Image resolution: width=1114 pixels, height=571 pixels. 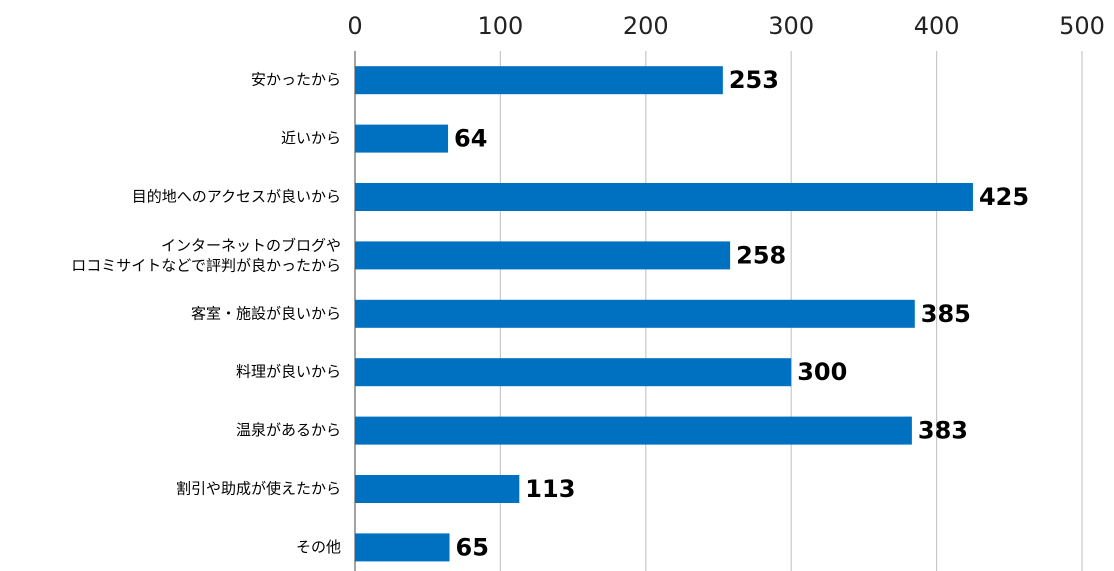 What do you see at coordinates (822, 372) in the screenshot?
I see `value-label: 300` at bounding box center [822, 372].